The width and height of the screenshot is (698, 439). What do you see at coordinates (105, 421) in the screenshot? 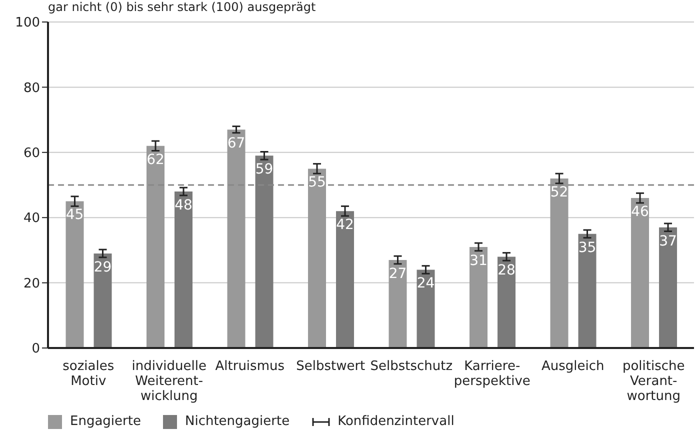
I see `legend-label: Engagierte` at bounding box center [105, 421].